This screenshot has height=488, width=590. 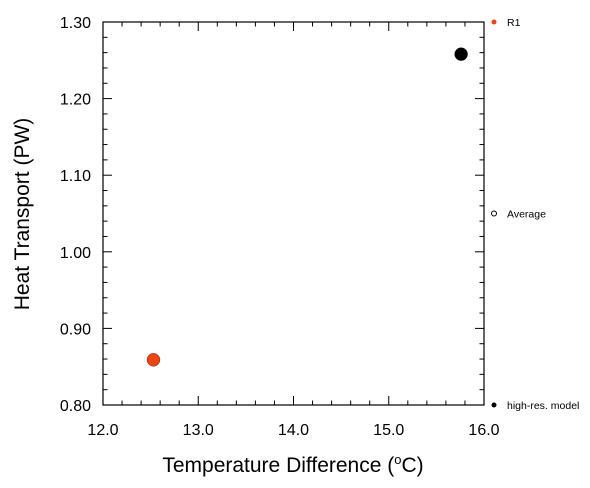 What do you see at coordinates (483, 430) in the screenshot?
I see `x-tick-label: 16.0` at bounding box center [483, 430].